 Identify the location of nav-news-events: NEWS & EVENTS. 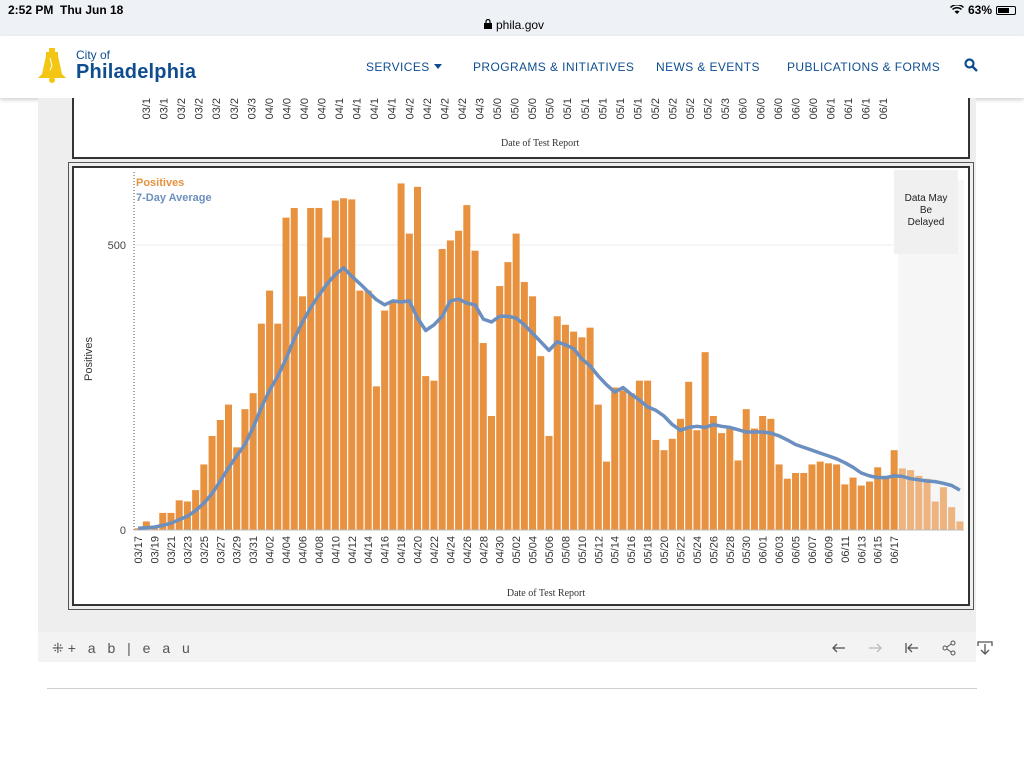
(708, 67).